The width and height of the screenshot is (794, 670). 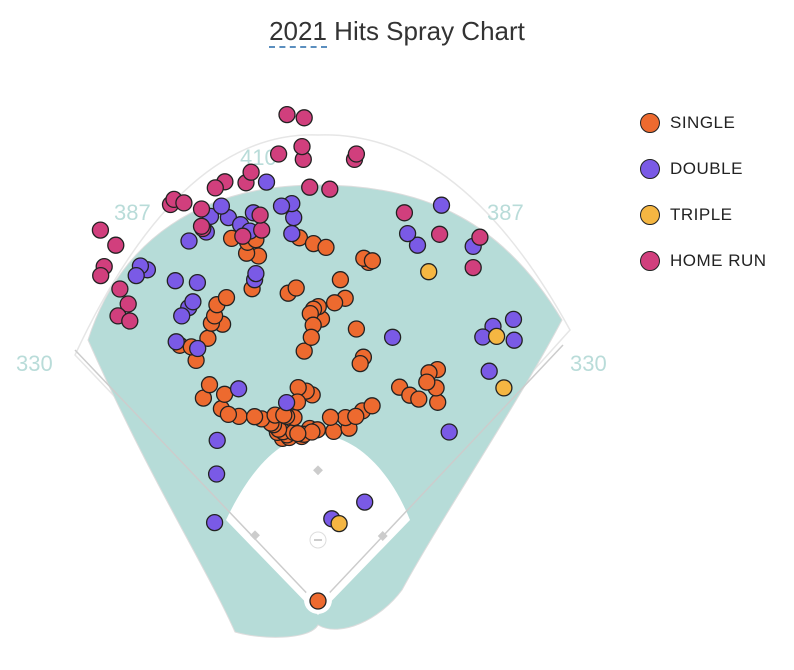 I want to click on chart-title: 2021 Hits Spray Chart, so click(x=397, y=32).